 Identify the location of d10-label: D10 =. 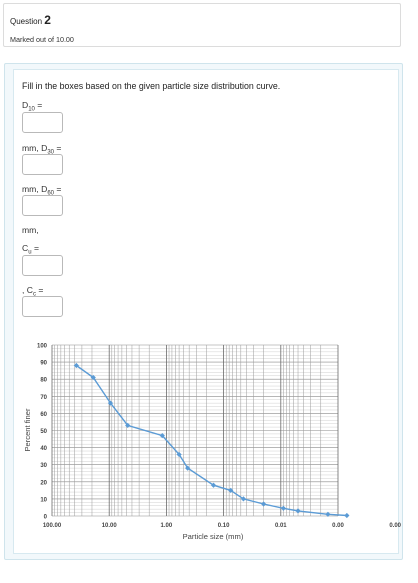
(32, 106).